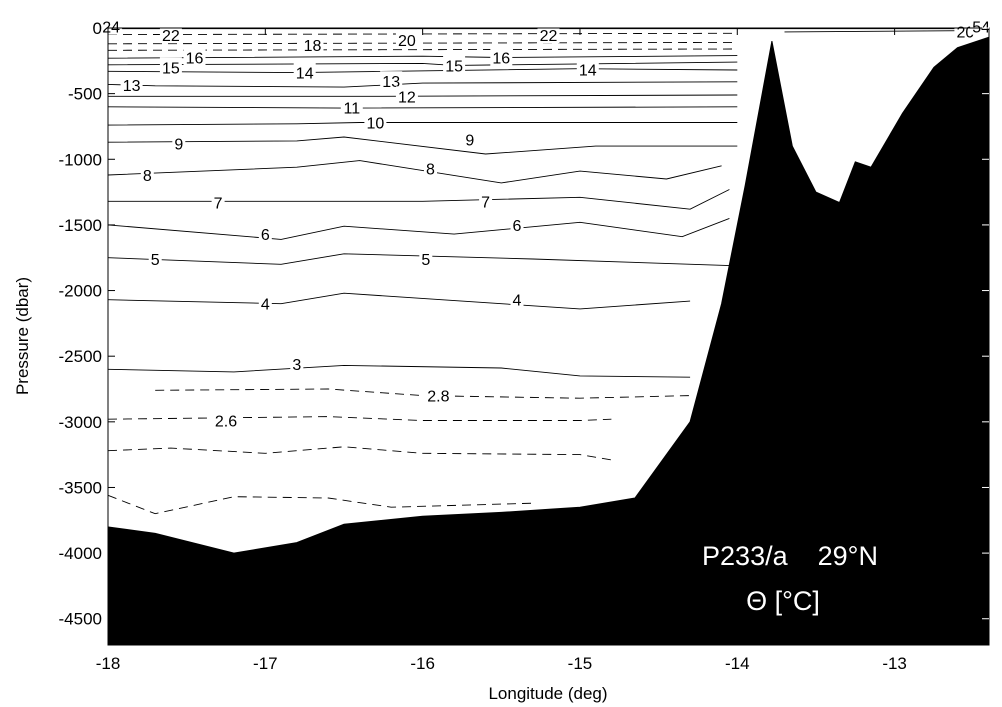  I want to click on x-tick-label: -18, so click(108, 663).